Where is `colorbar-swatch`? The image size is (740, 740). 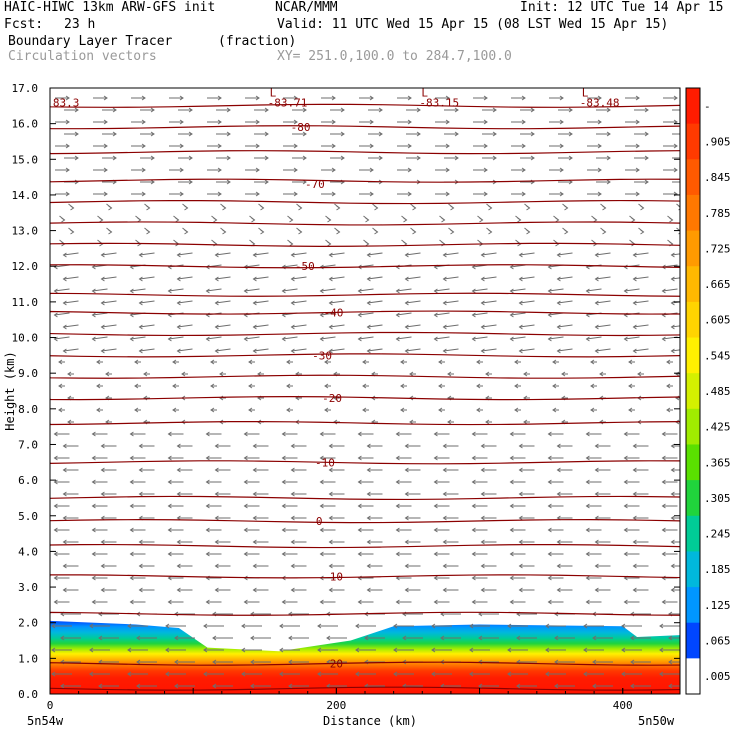 colorbar-swatch is located at coordinates (693, 426).